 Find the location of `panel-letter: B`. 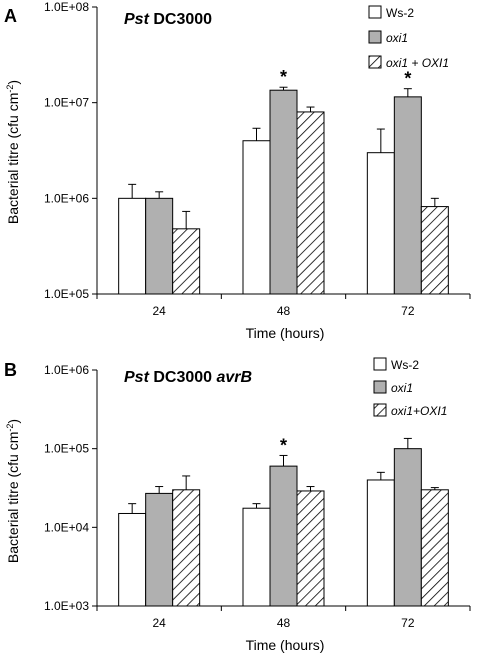

panel-letter: B is located at coordinates (10, 370).